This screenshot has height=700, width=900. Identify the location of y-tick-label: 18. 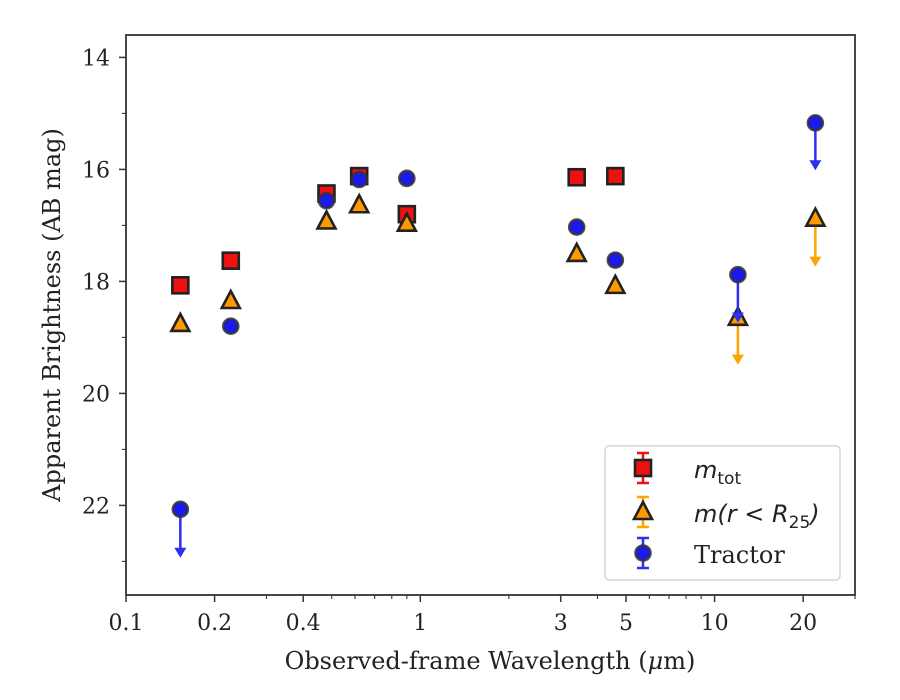
(96, 282).